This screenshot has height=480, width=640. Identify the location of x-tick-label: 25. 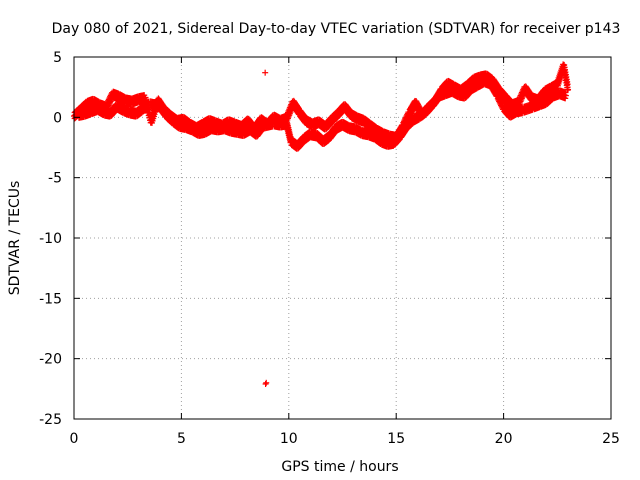
(611, 439).